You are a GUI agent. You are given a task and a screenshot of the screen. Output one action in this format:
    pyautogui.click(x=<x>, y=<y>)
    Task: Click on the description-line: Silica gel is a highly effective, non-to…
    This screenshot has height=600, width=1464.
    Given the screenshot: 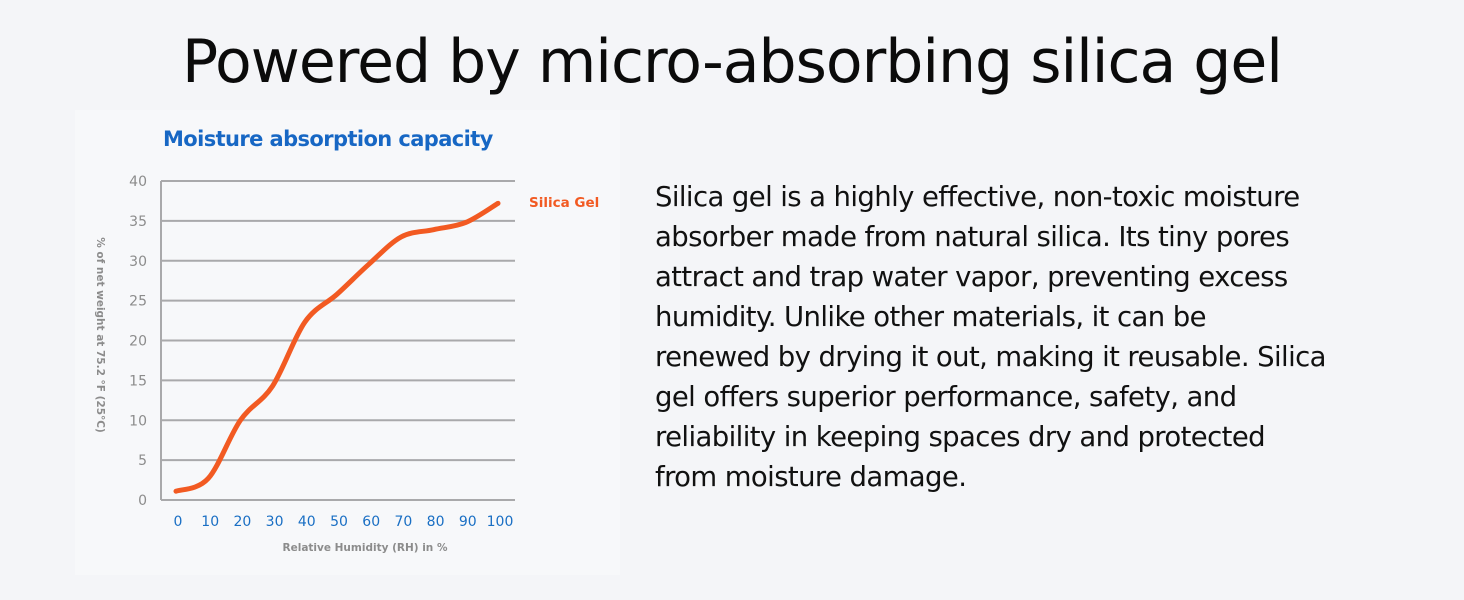 What is the action you would take?
    pyautogui.click(x=977, y=197)
    